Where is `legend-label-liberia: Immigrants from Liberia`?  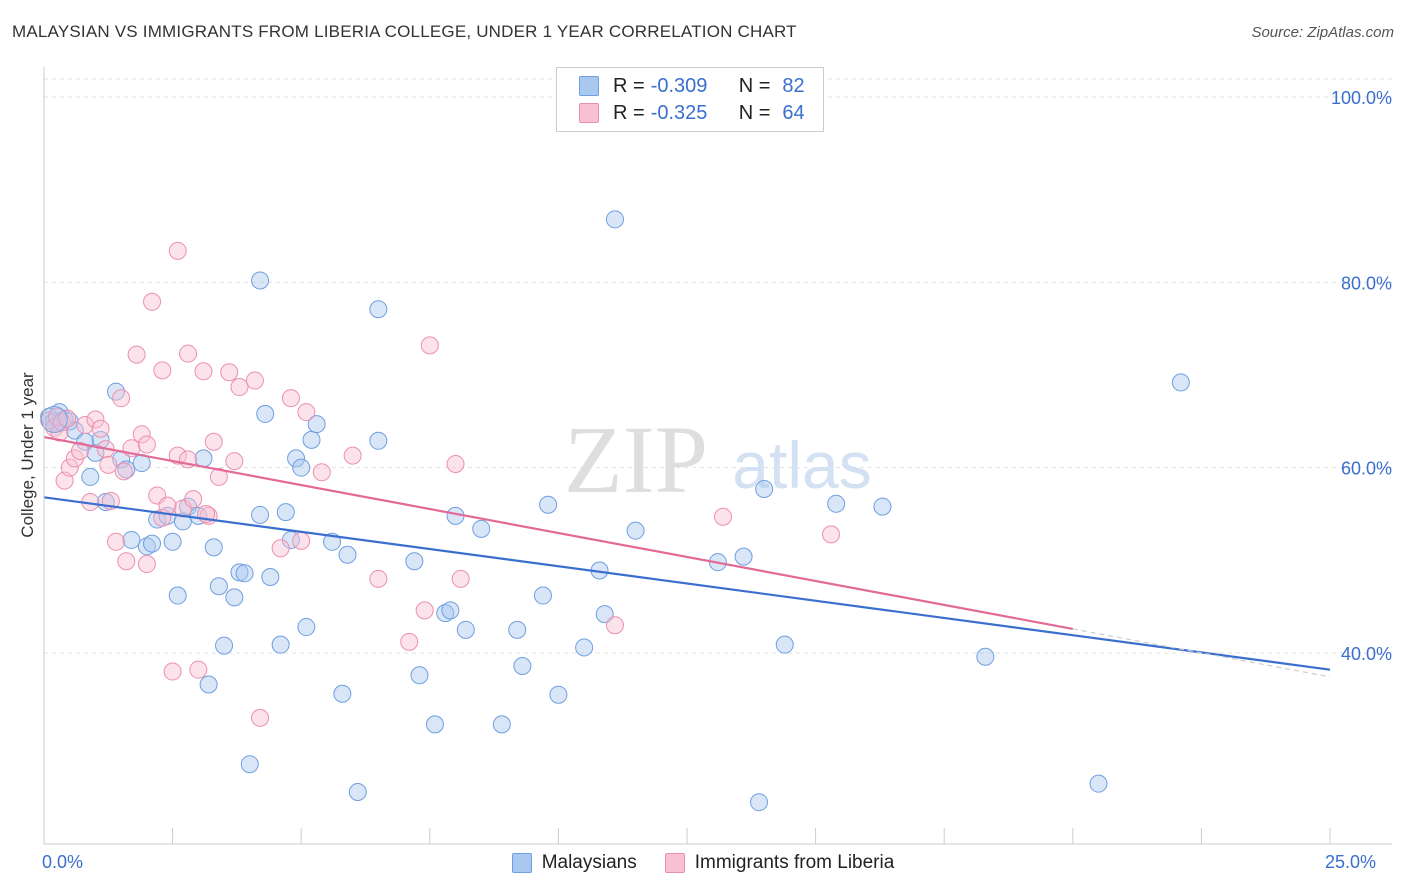 legend-label-liberia: Immigrants from Liberia is located at coordinates (794, 862).